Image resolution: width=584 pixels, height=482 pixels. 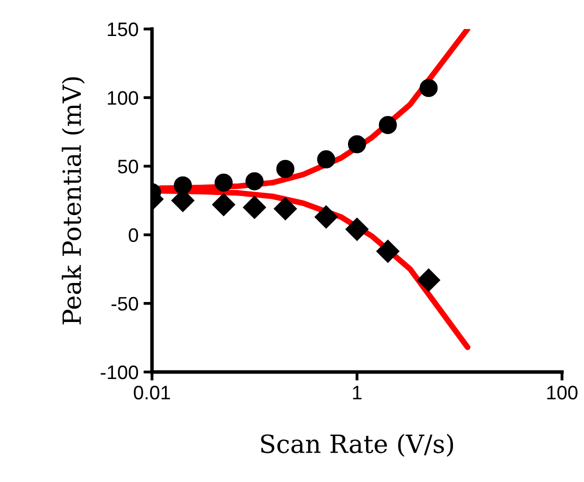 What do you see at coordinates (123, 98) in the screenshot?
I see `y-tick-label: 100` at bounding box center [123, 98].